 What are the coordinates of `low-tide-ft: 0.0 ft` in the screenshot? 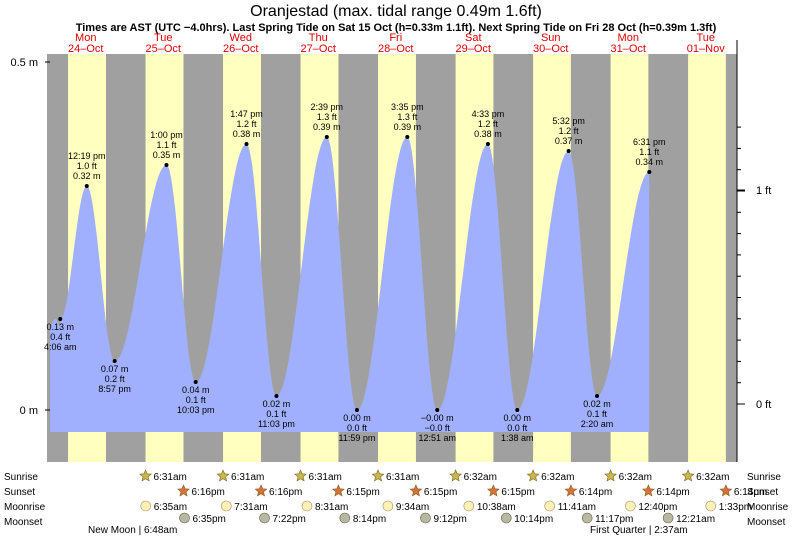 It's located at (357, 428).